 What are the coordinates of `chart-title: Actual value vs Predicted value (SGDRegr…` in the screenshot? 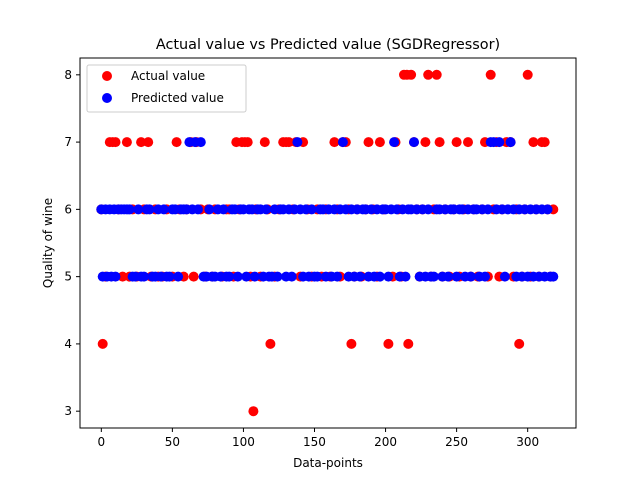 It's located at (328, 45).